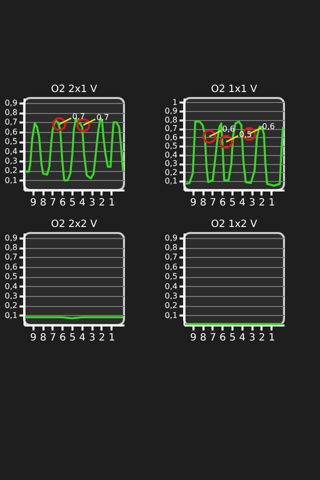 The width and height of the screenshot is (320, 480). I want to click on chart-title: O2 1x1 V, so click(234, 89).